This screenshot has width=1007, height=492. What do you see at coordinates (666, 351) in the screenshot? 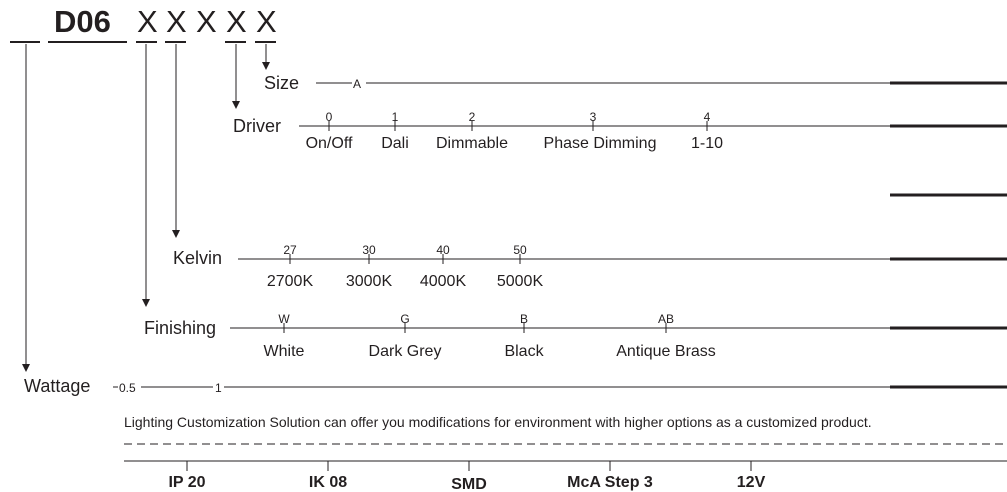
I see `finishing-option-name: Antique Brass` at bounding box center [666, 351].